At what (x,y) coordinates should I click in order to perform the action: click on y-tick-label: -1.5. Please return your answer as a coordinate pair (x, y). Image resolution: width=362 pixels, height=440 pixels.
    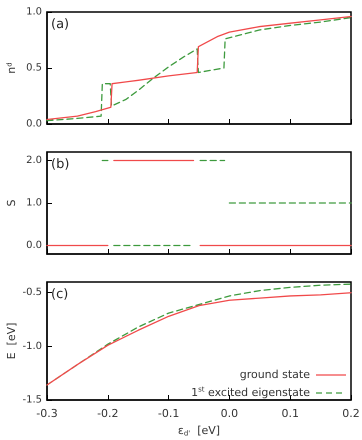
    Looking at the image, I should click on (32, 400).